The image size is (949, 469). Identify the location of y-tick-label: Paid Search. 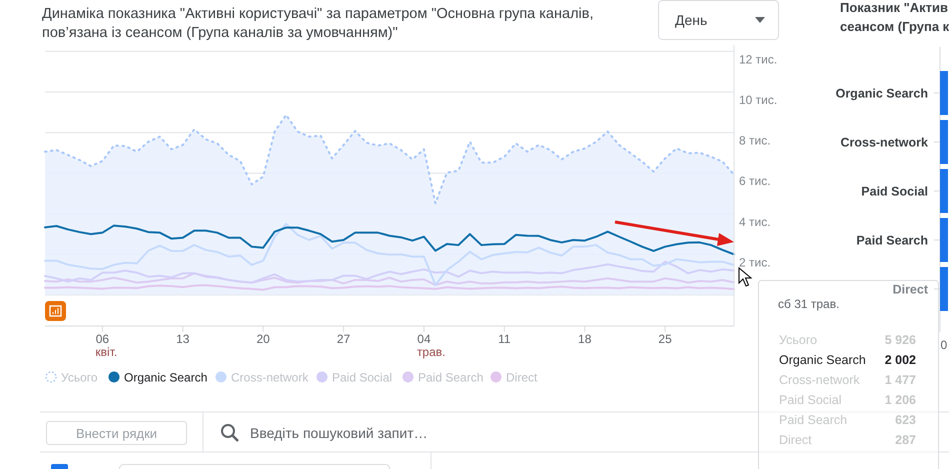
(892, 241).